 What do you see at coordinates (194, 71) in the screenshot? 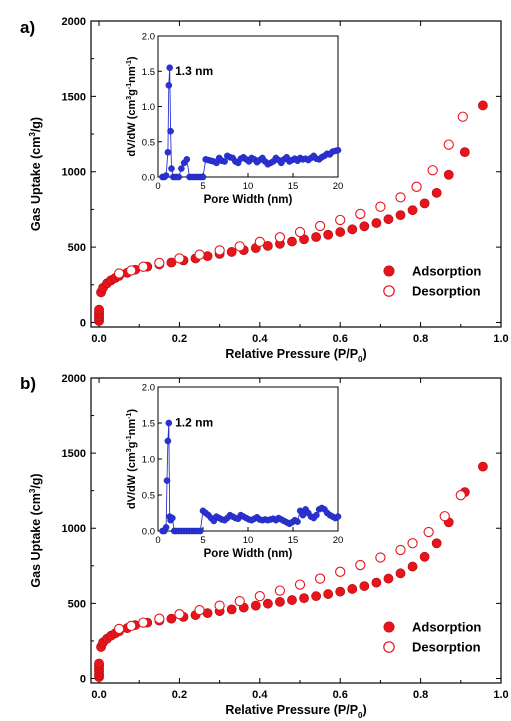
I see `inset-annotation: 1.3 nm` at bounding box center [194, 71].